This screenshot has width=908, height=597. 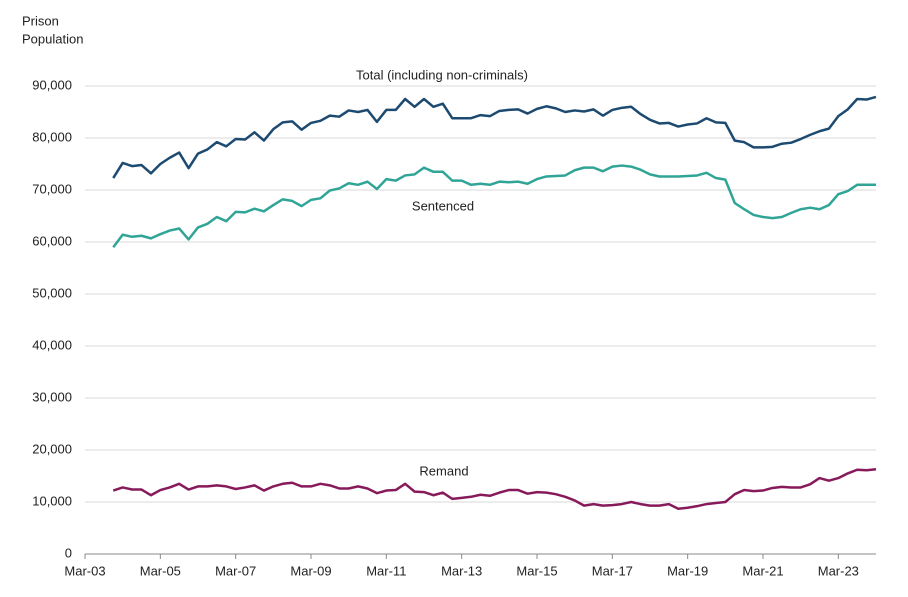 I want to click on y-tick-label: 10,000, so click(x=52, y=500).